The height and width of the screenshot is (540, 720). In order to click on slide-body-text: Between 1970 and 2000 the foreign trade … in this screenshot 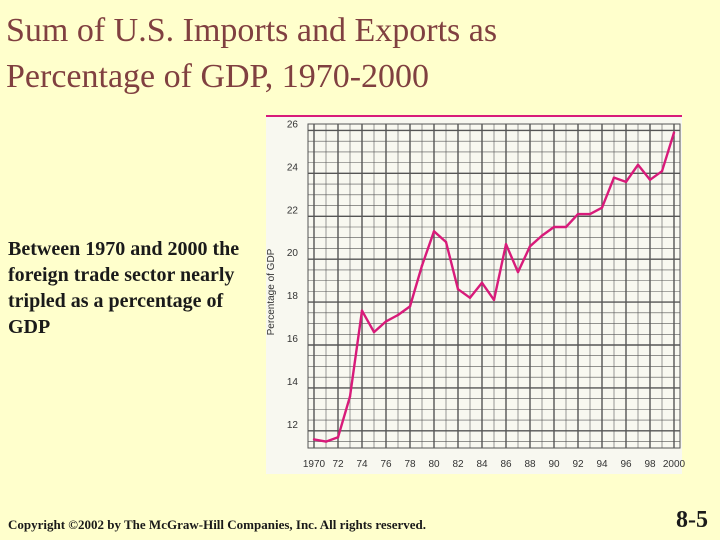, I will do `click(124, 288)`.